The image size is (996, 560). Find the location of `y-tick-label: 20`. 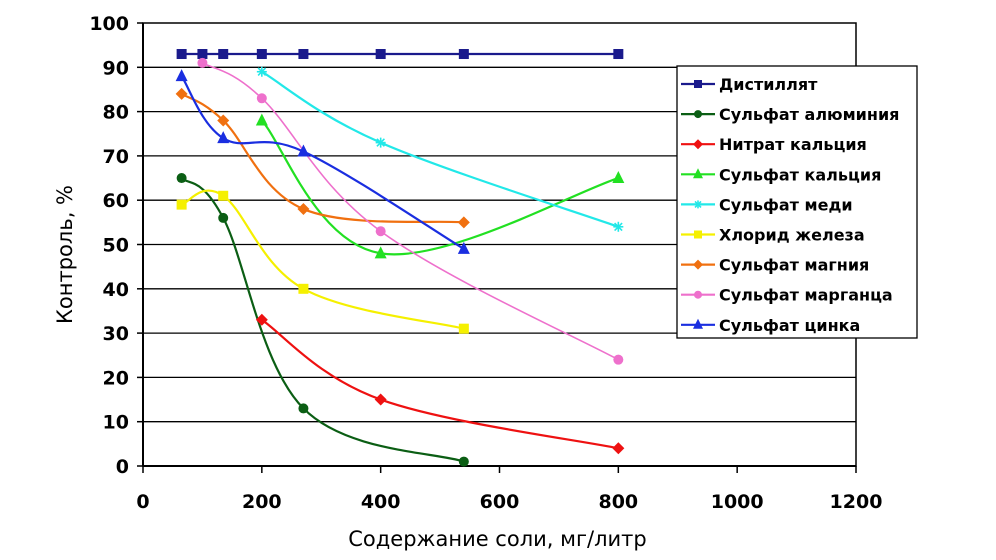

y-tick-label: 20 is located at coordinates (116, 378).